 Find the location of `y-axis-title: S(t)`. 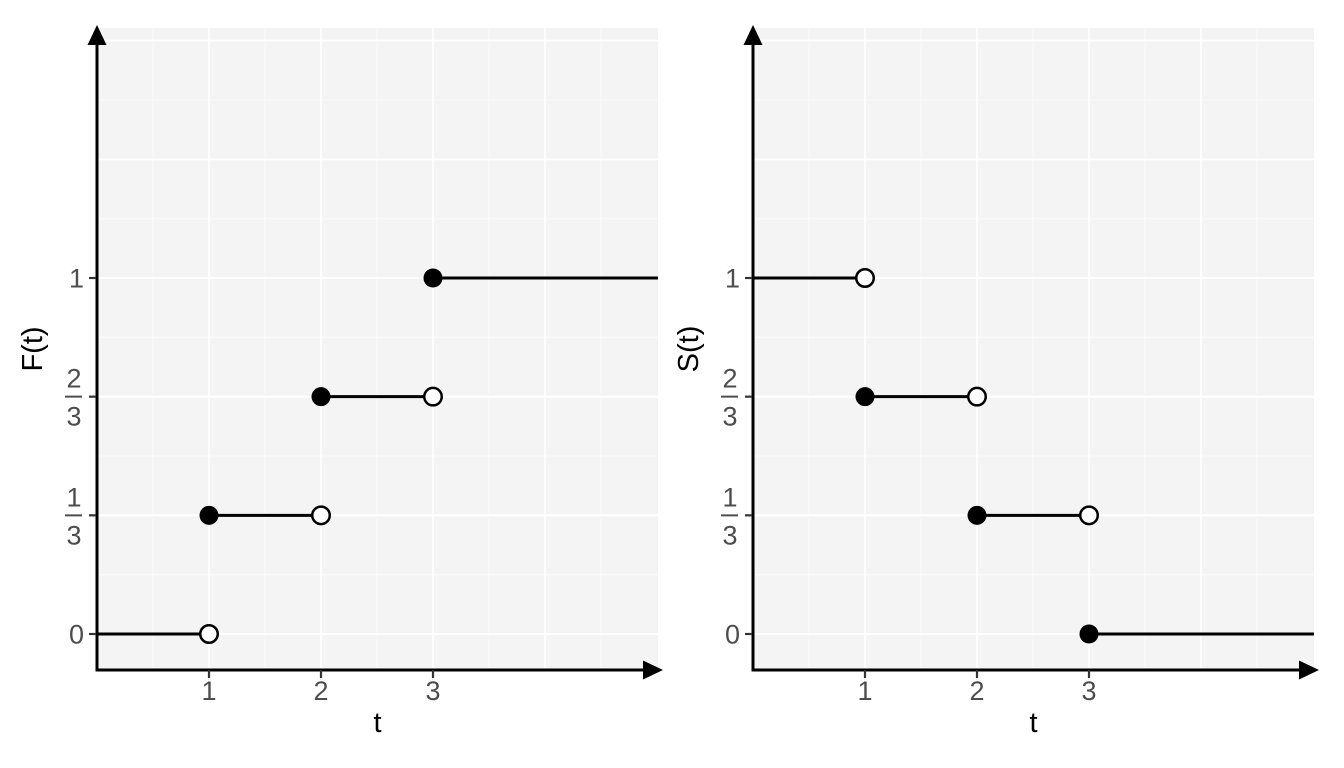

y-axis-title: S(t) is located at coordinates (689, 349).